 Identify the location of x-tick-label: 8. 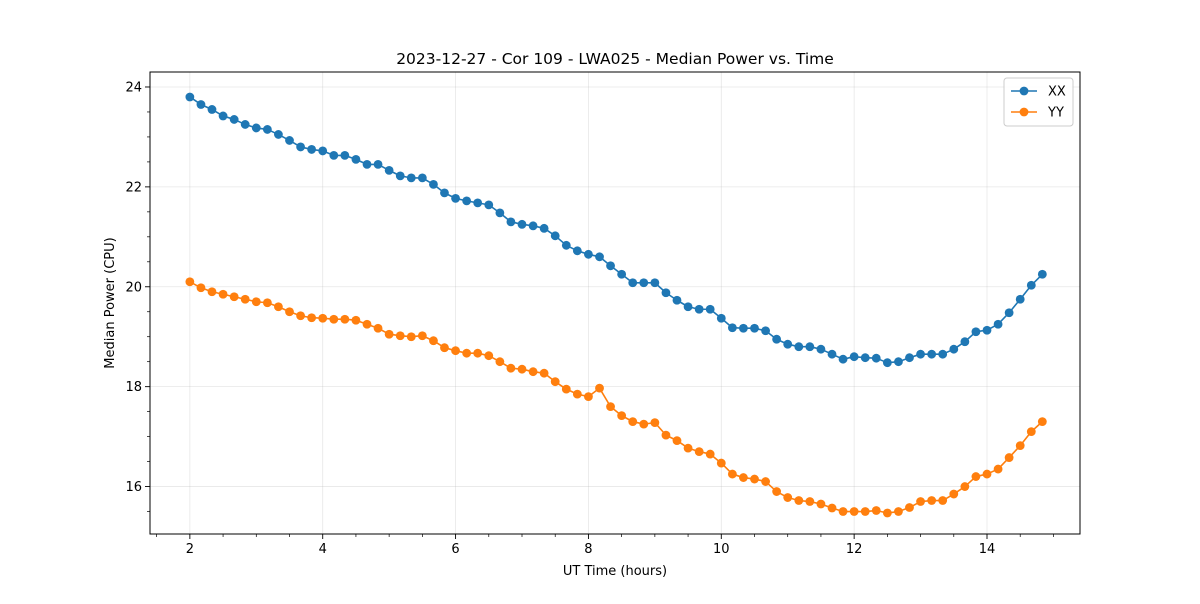
(588, 549).